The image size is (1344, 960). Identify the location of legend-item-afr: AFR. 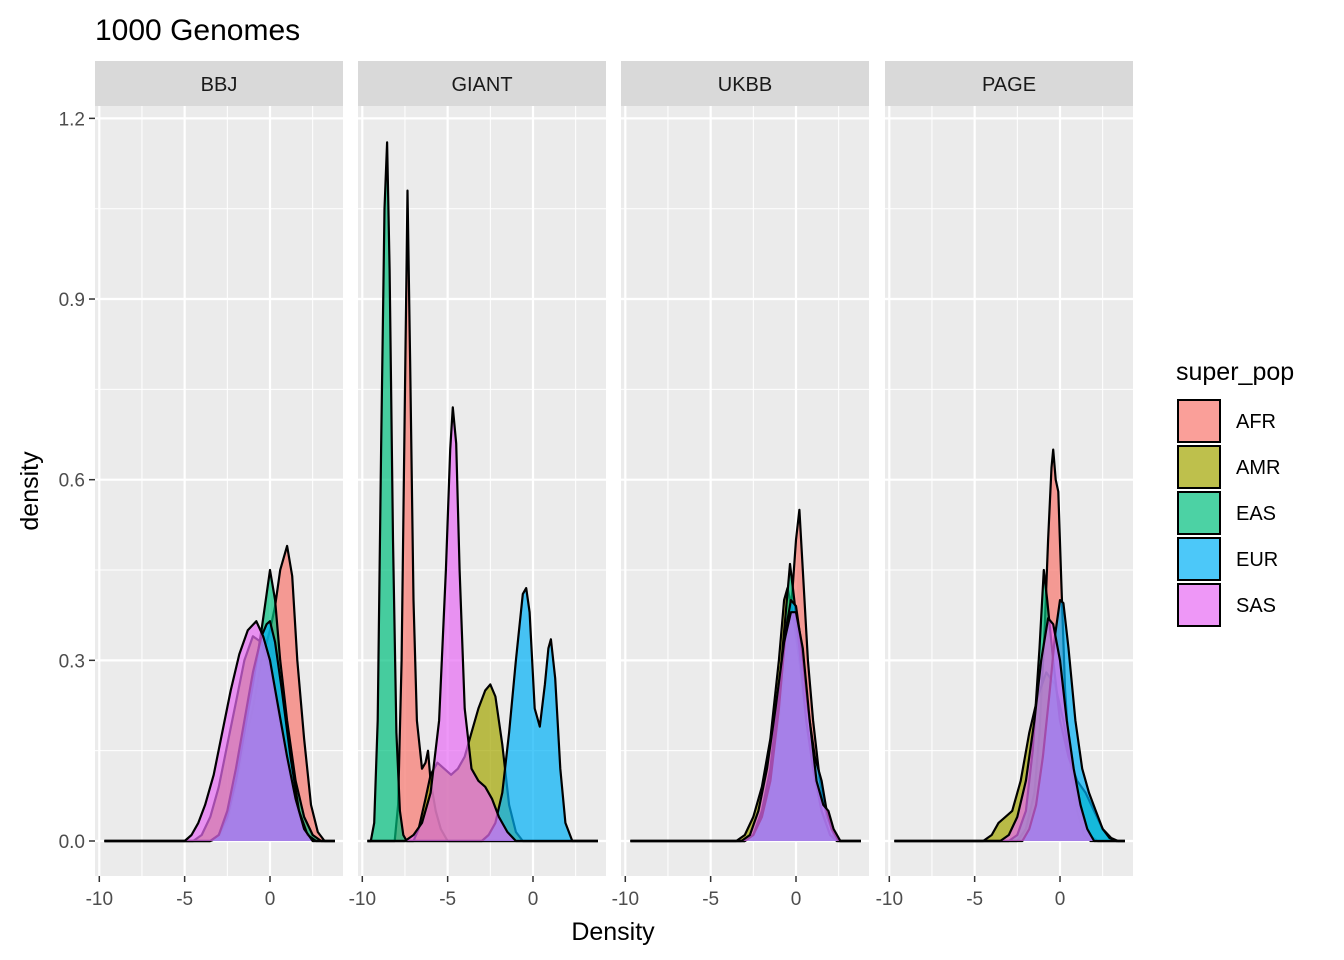
(1226, 421).